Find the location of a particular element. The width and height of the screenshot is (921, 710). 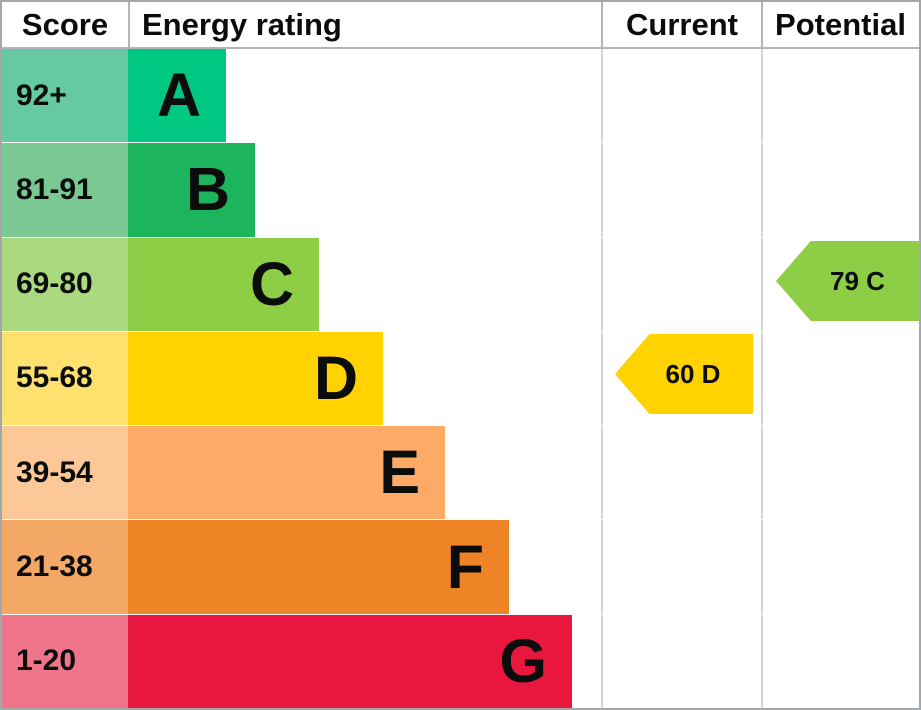

band-d-letter: D is located at coordinates (335, 377).